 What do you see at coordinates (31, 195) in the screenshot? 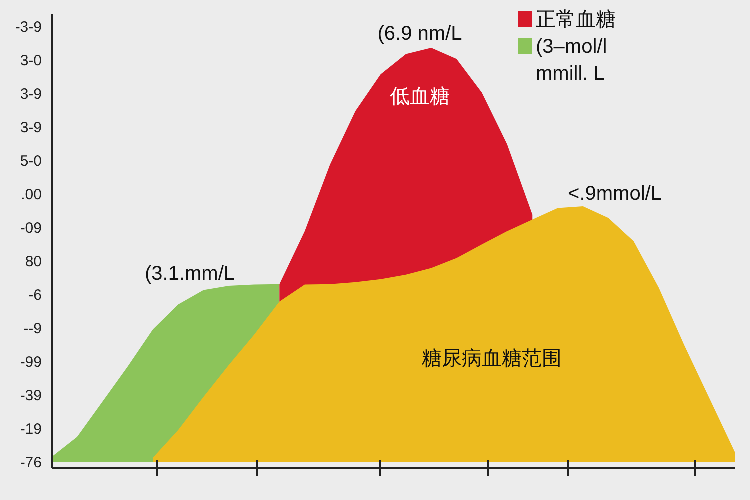
I see `annotation: .00` at bounding box center [31, 195].